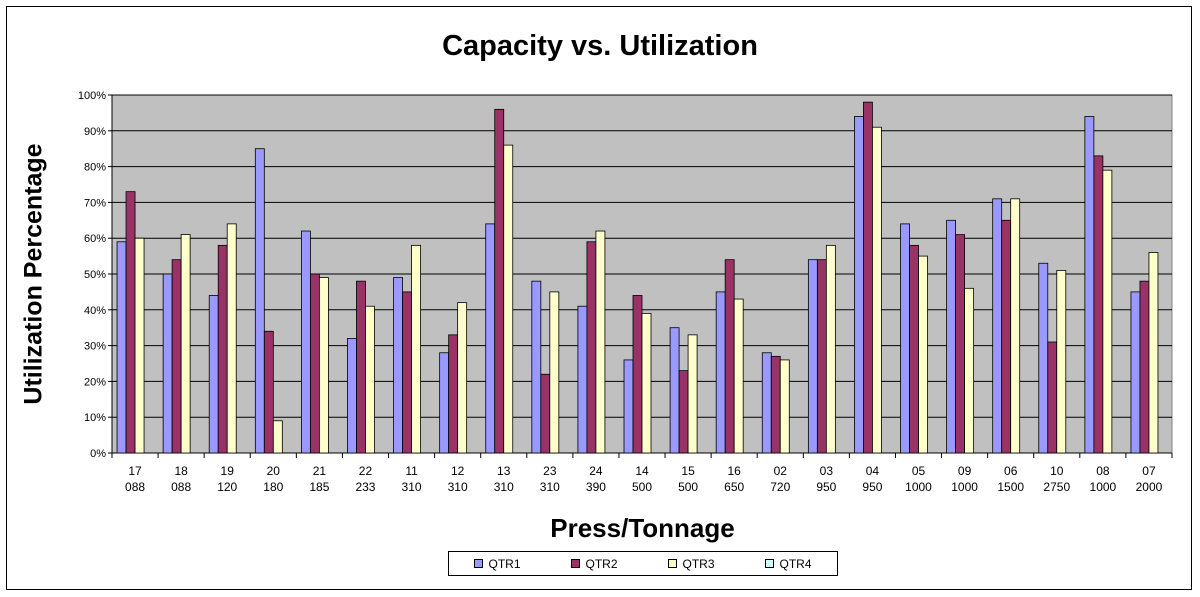 Image resolution: width=1200 pixels, height=597 pixels. I want to click on x-tick-label: 06, so click(1011, 471).